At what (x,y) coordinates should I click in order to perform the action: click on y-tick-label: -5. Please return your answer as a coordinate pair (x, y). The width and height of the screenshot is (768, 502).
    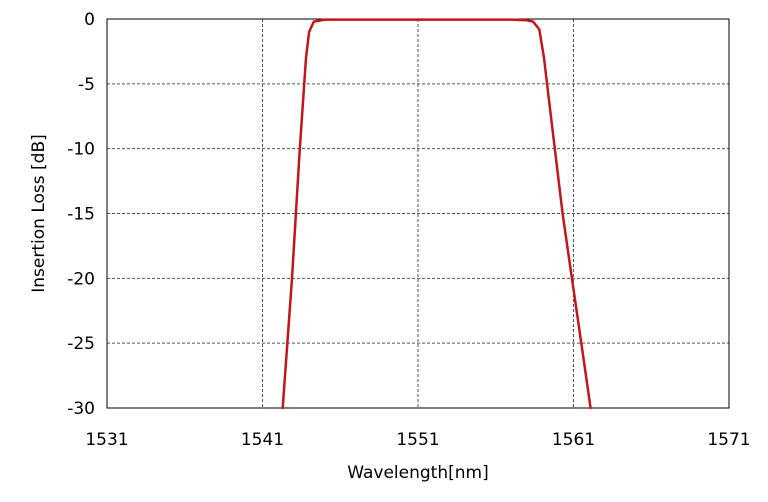
    Looking at the image, I should click on (86, 85).